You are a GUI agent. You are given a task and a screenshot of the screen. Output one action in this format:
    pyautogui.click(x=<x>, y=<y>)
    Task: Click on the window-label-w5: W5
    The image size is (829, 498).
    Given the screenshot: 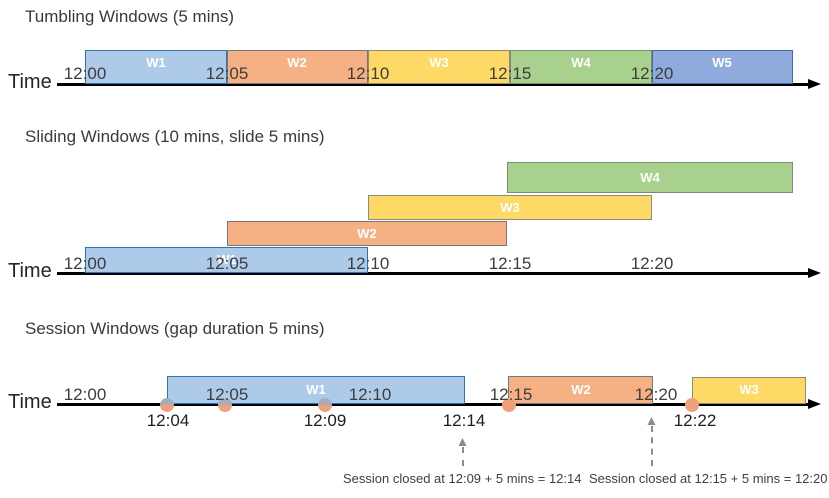 What is the action you would take?
    pyautogui.click(x=722, y=62)
    